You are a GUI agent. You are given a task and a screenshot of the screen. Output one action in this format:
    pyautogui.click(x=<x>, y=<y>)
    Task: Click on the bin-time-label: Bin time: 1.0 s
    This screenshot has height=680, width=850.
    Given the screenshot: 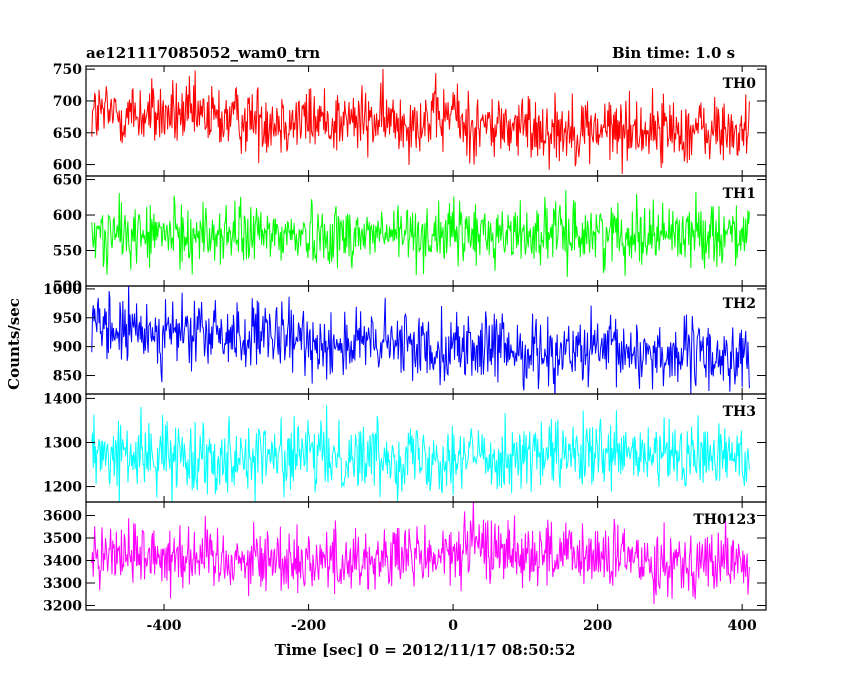 What is the action you would take?
    pyautogui.click(x=674, y=53)
    